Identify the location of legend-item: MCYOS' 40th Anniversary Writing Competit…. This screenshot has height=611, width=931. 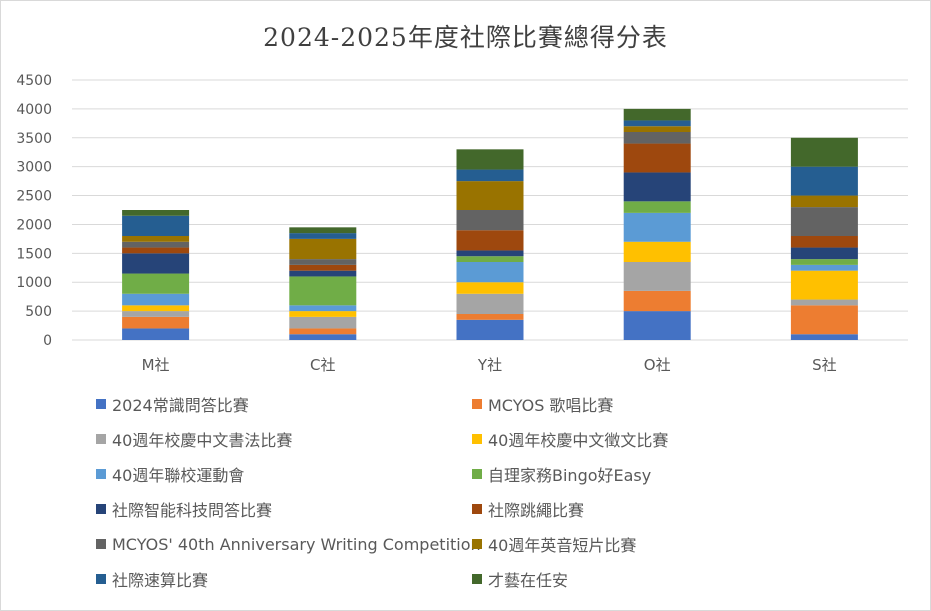
(288, 544).